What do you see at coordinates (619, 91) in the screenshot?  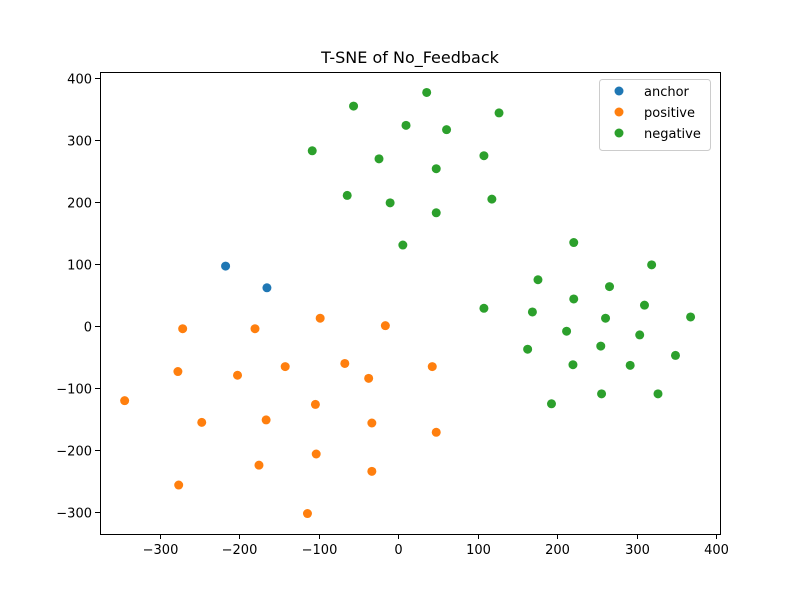 I see `legend-marker-anchor` at bounding box center [619, 91].